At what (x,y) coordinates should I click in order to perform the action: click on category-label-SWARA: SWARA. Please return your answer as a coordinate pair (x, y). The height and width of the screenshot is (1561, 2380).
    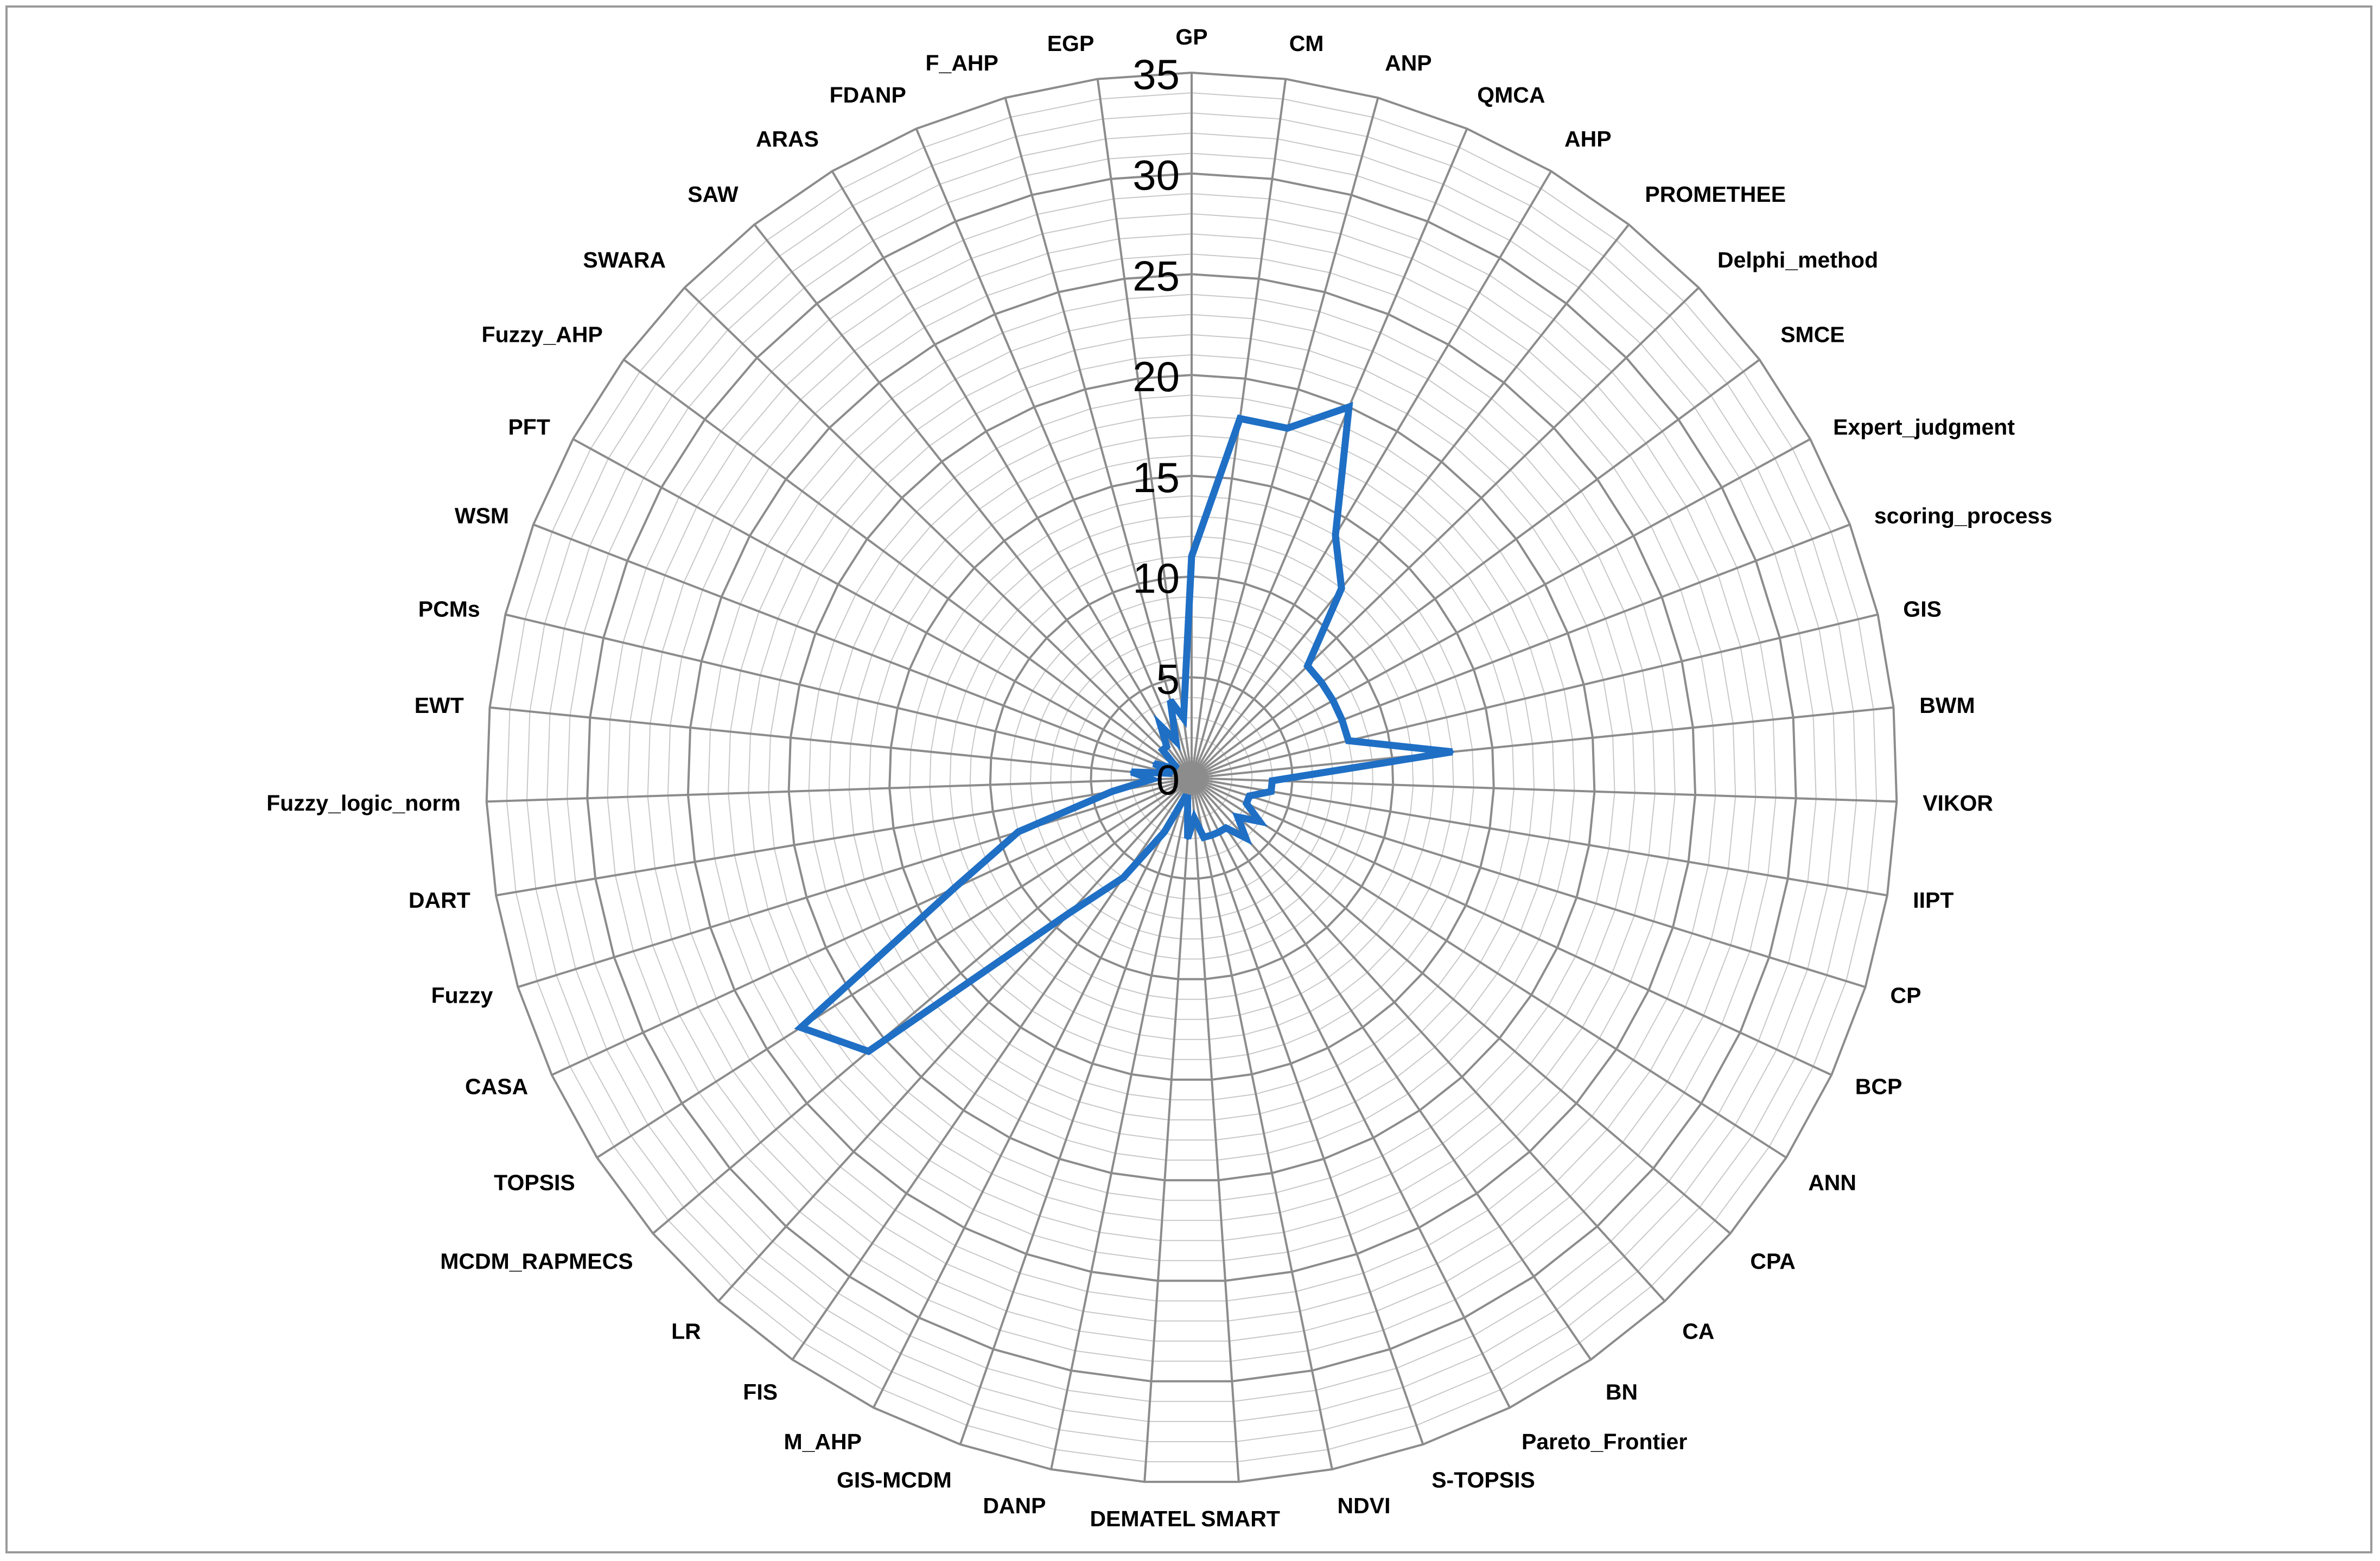
    Looking at the image, I should click on (624, 259).